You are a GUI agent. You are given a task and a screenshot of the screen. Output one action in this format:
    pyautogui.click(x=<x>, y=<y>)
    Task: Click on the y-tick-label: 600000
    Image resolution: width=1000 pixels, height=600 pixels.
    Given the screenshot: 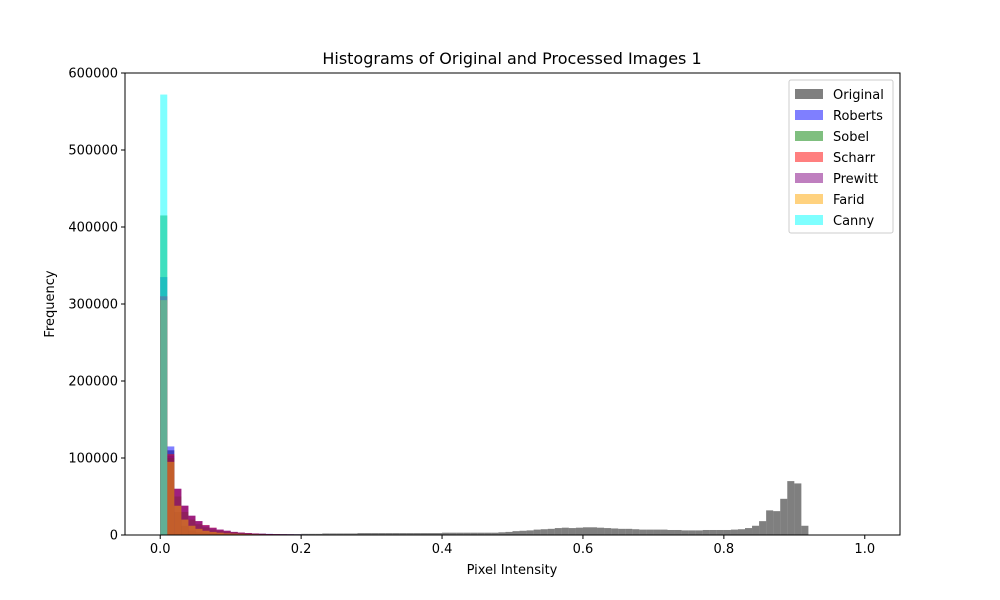 What is the action you would take?
    pyautogui.click(x=93, y=74)
    